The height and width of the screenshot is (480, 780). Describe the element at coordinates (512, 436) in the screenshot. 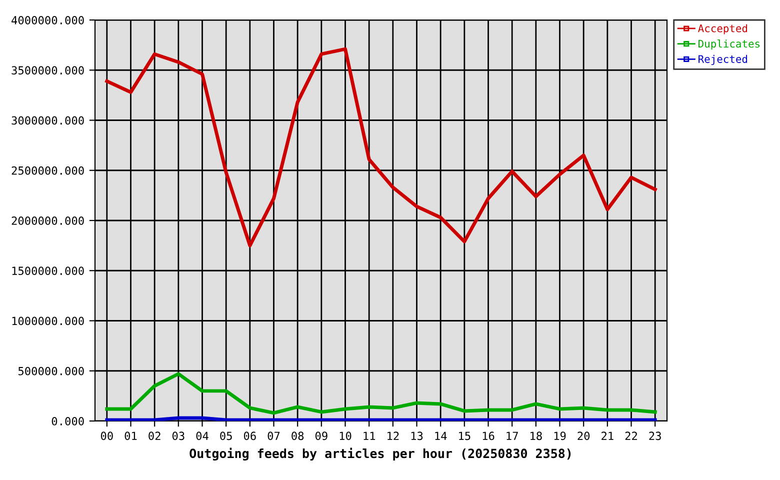

I see `x-tick-label: 17` at that location.